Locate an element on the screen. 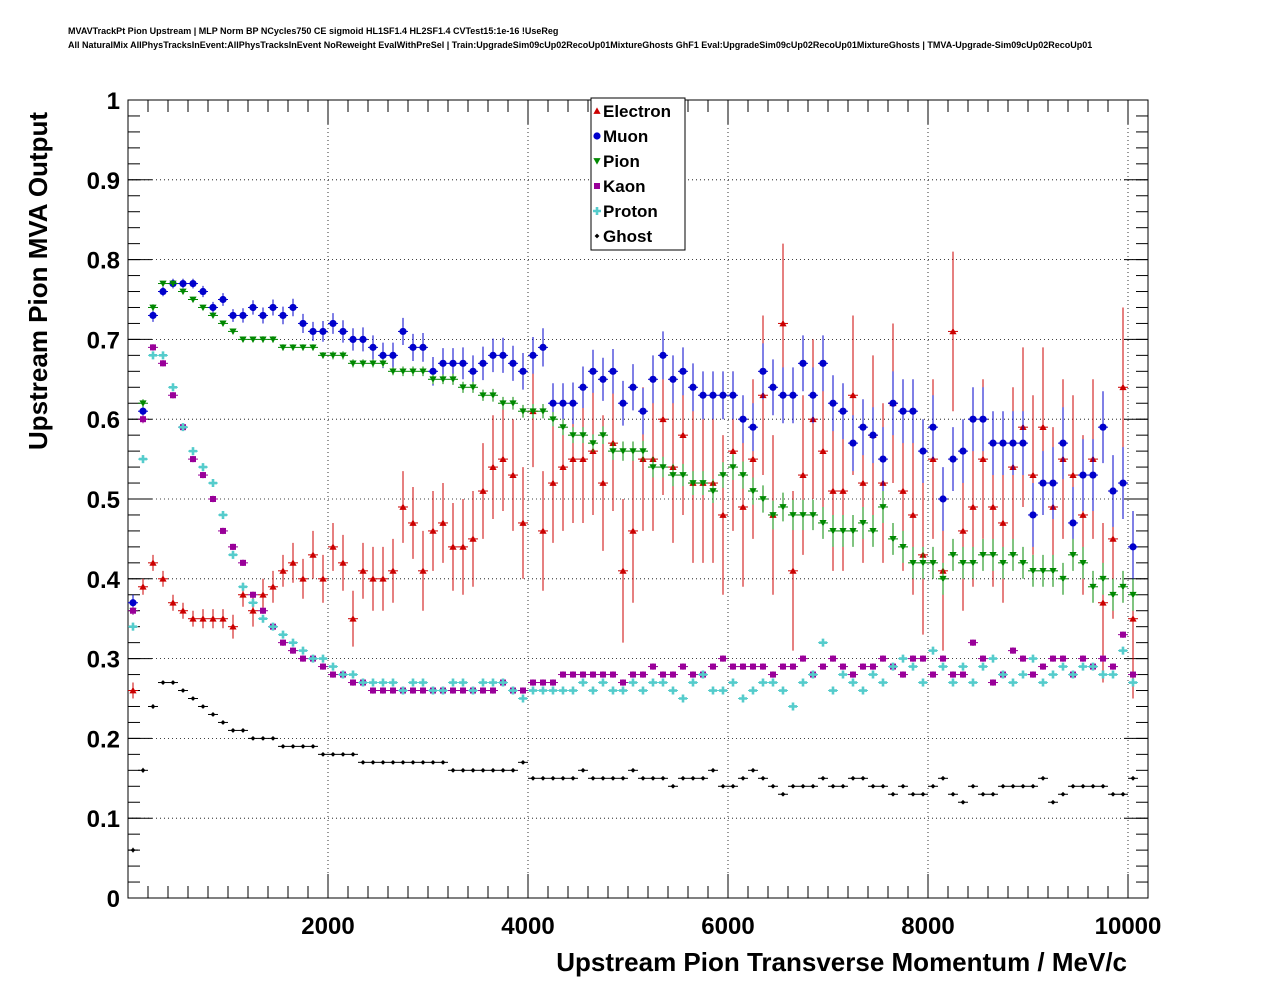  legend-label-kaon: Kaon is located at coordinates (624, 186).